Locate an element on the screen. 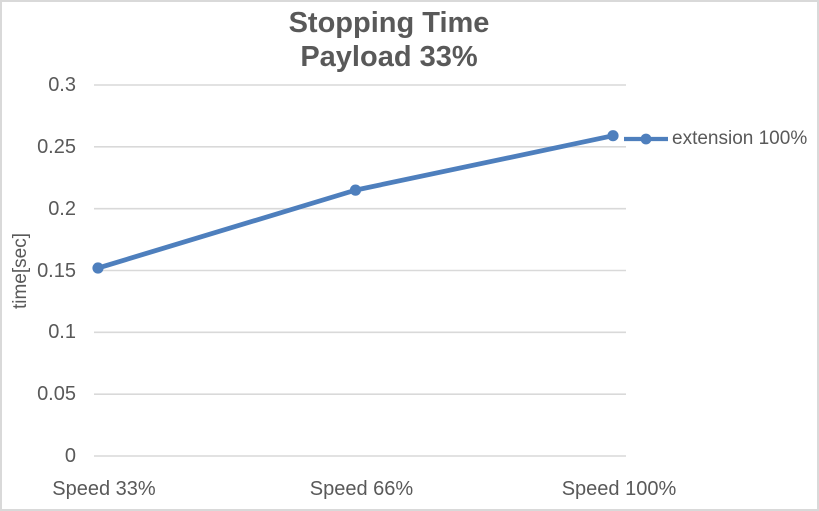  y-tick-label: 0.1 is located at coordinates (62, 332).